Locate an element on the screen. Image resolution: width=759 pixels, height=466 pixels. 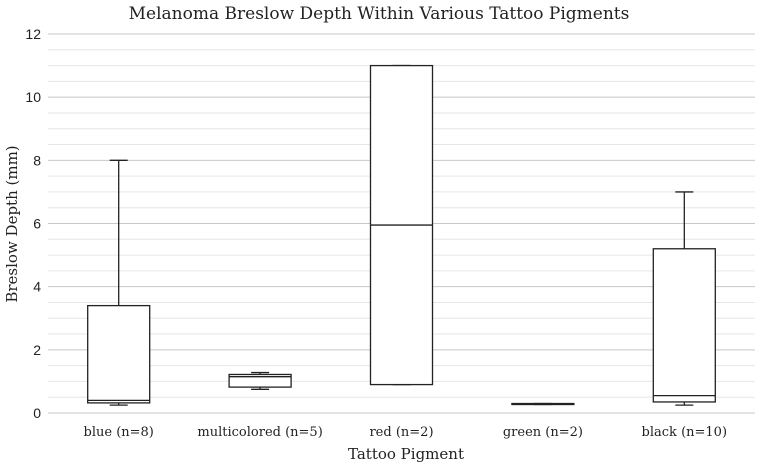
x-tick-label: multicolored (n=5) is located at coordinates (259, 432).